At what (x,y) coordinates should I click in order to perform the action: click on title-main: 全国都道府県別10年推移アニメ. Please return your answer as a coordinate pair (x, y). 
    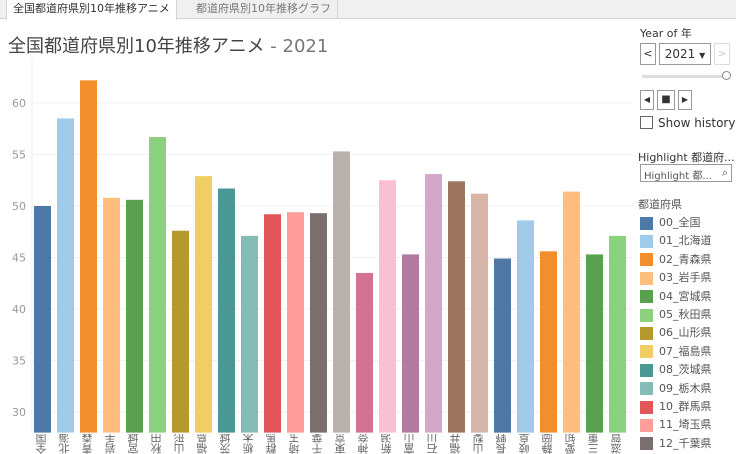
    Looking at the image, I should click on (136, 46).